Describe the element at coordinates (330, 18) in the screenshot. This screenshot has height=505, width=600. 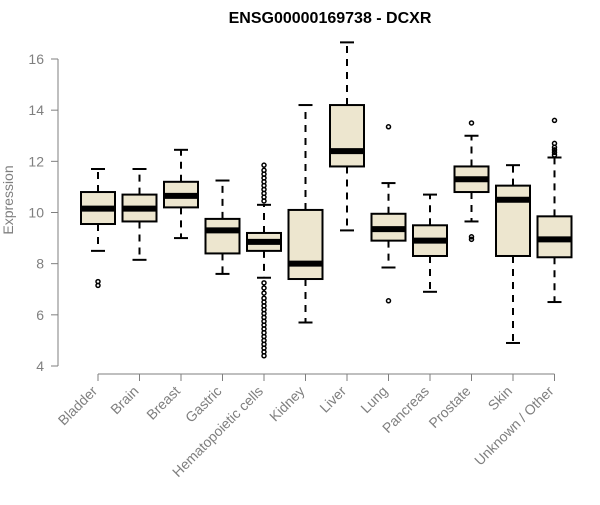
I see `chart-title: ENSG00000169738 - DCXR` at that location.